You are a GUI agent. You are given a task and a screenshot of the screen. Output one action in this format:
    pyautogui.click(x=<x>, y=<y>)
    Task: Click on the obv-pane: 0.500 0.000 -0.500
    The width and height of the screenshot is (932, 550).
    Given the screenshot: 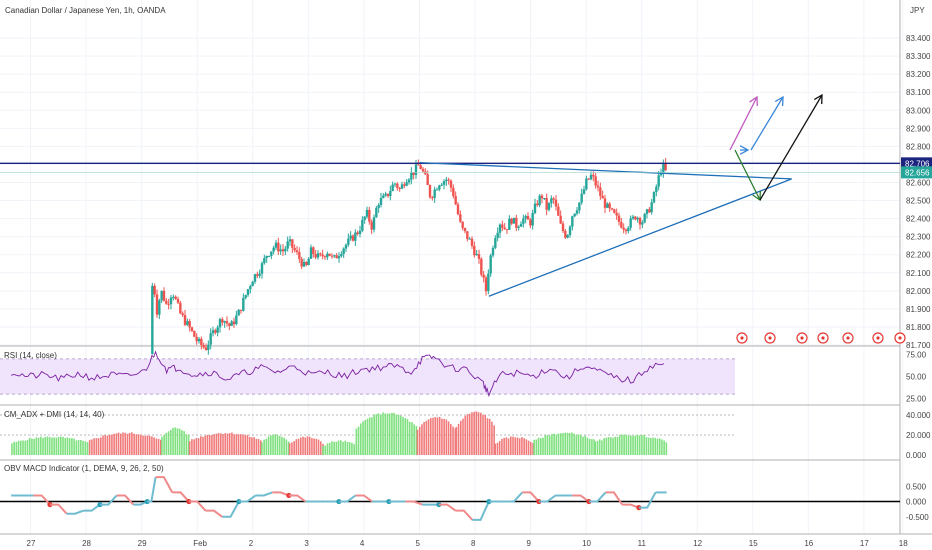 What is the action you would take?
    pyautogui.click(x=464, y=499)
    